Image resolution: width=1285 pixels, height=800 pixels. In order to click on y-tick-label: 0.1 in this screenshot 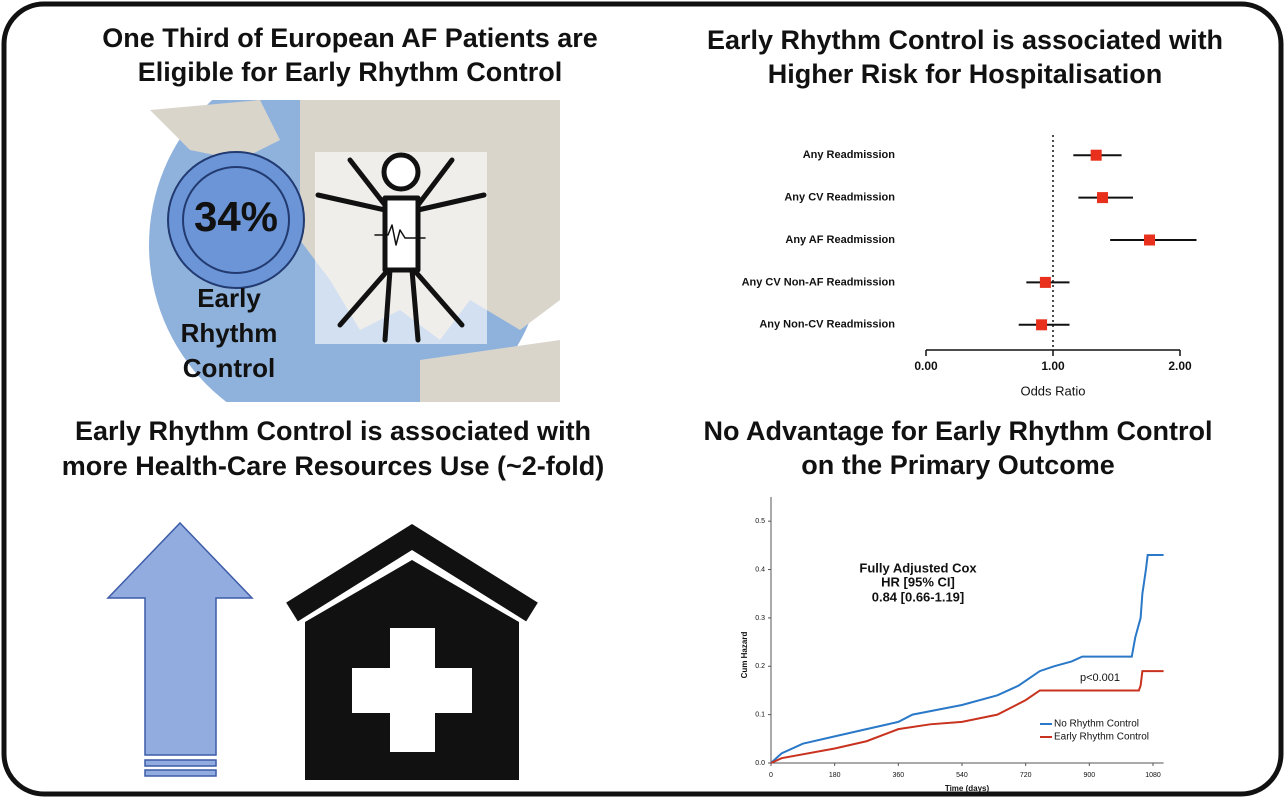, I will do `click(760, 714)`.